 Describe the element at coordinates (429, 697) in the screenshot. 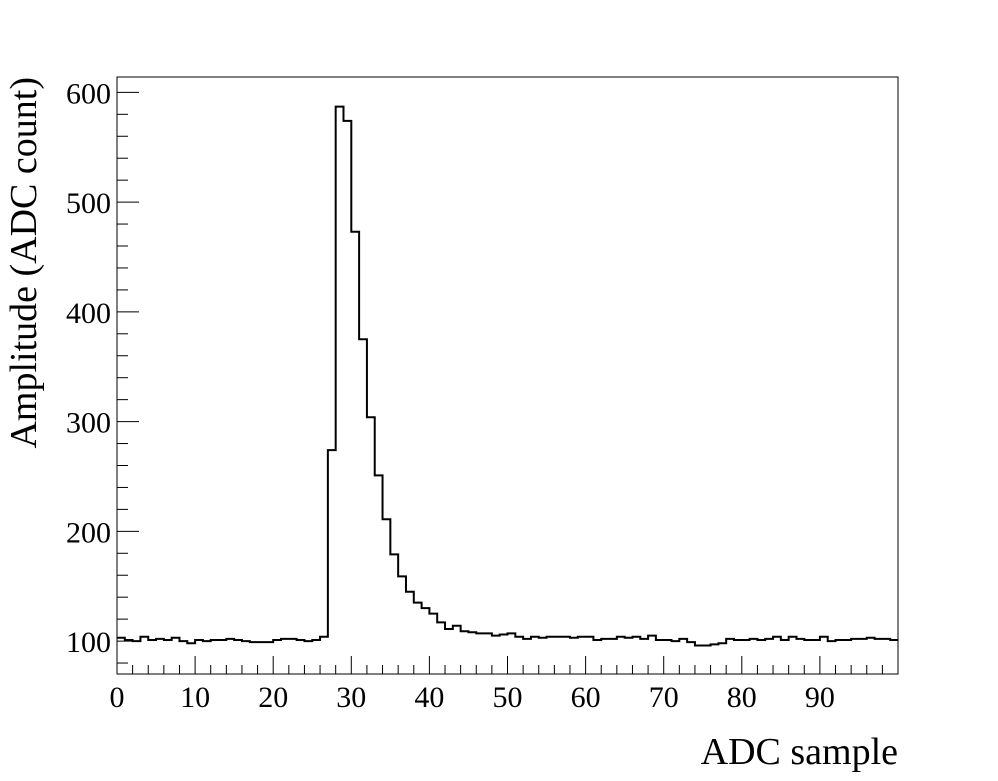

I see `x-tick-label: 40` at that location.